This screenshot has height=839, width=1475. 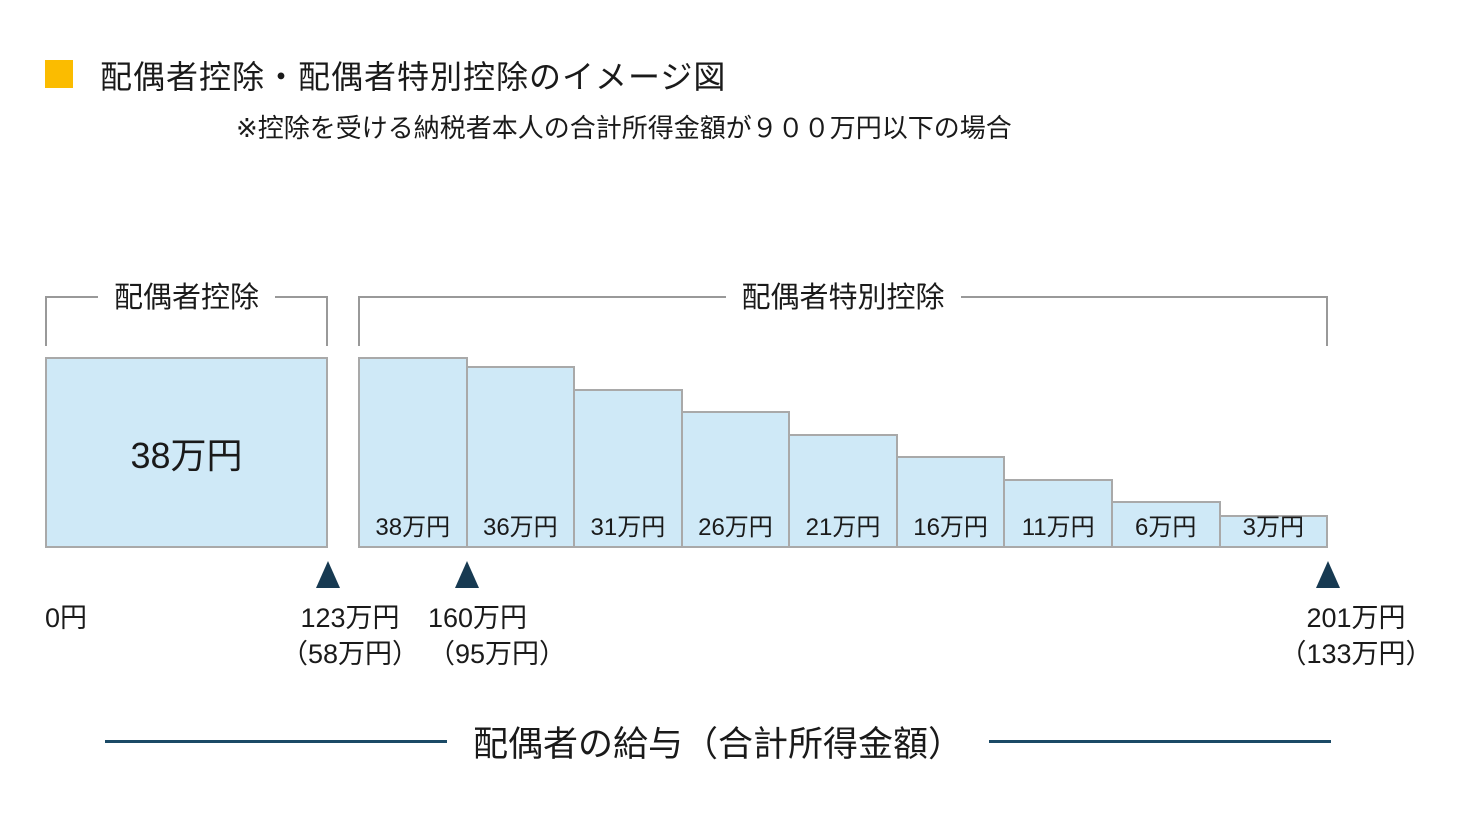 I want to click on special-deduction-bar: 3万円, so click(x=1273, y=531).